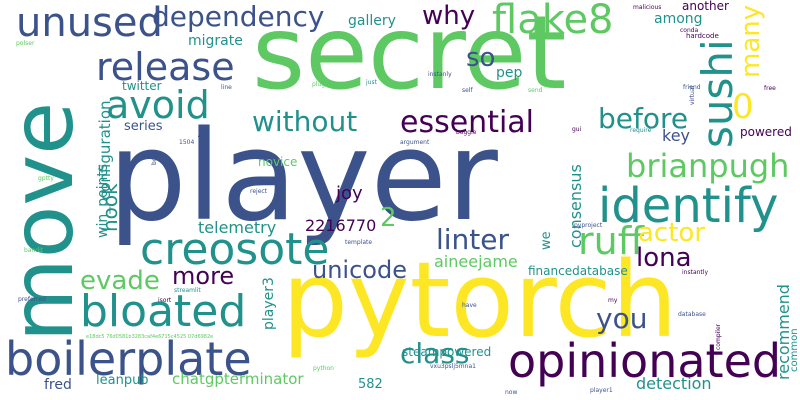 This screenshot has height=400, width=800. Describe the element at coordinates (440, 74) in the screenshot. I see `word-instanly: instanly` at that location.